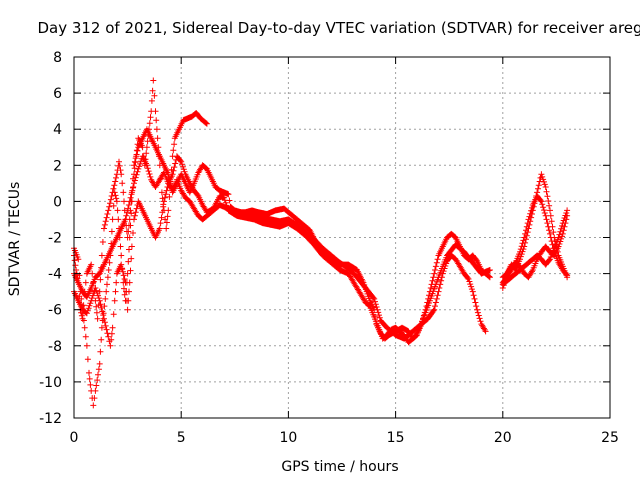 The width and height of the screenshot is (640, 480). Describe the element at coordinates (181, 438) in the screenshot. I see `x-tick-label: 5` at that location.